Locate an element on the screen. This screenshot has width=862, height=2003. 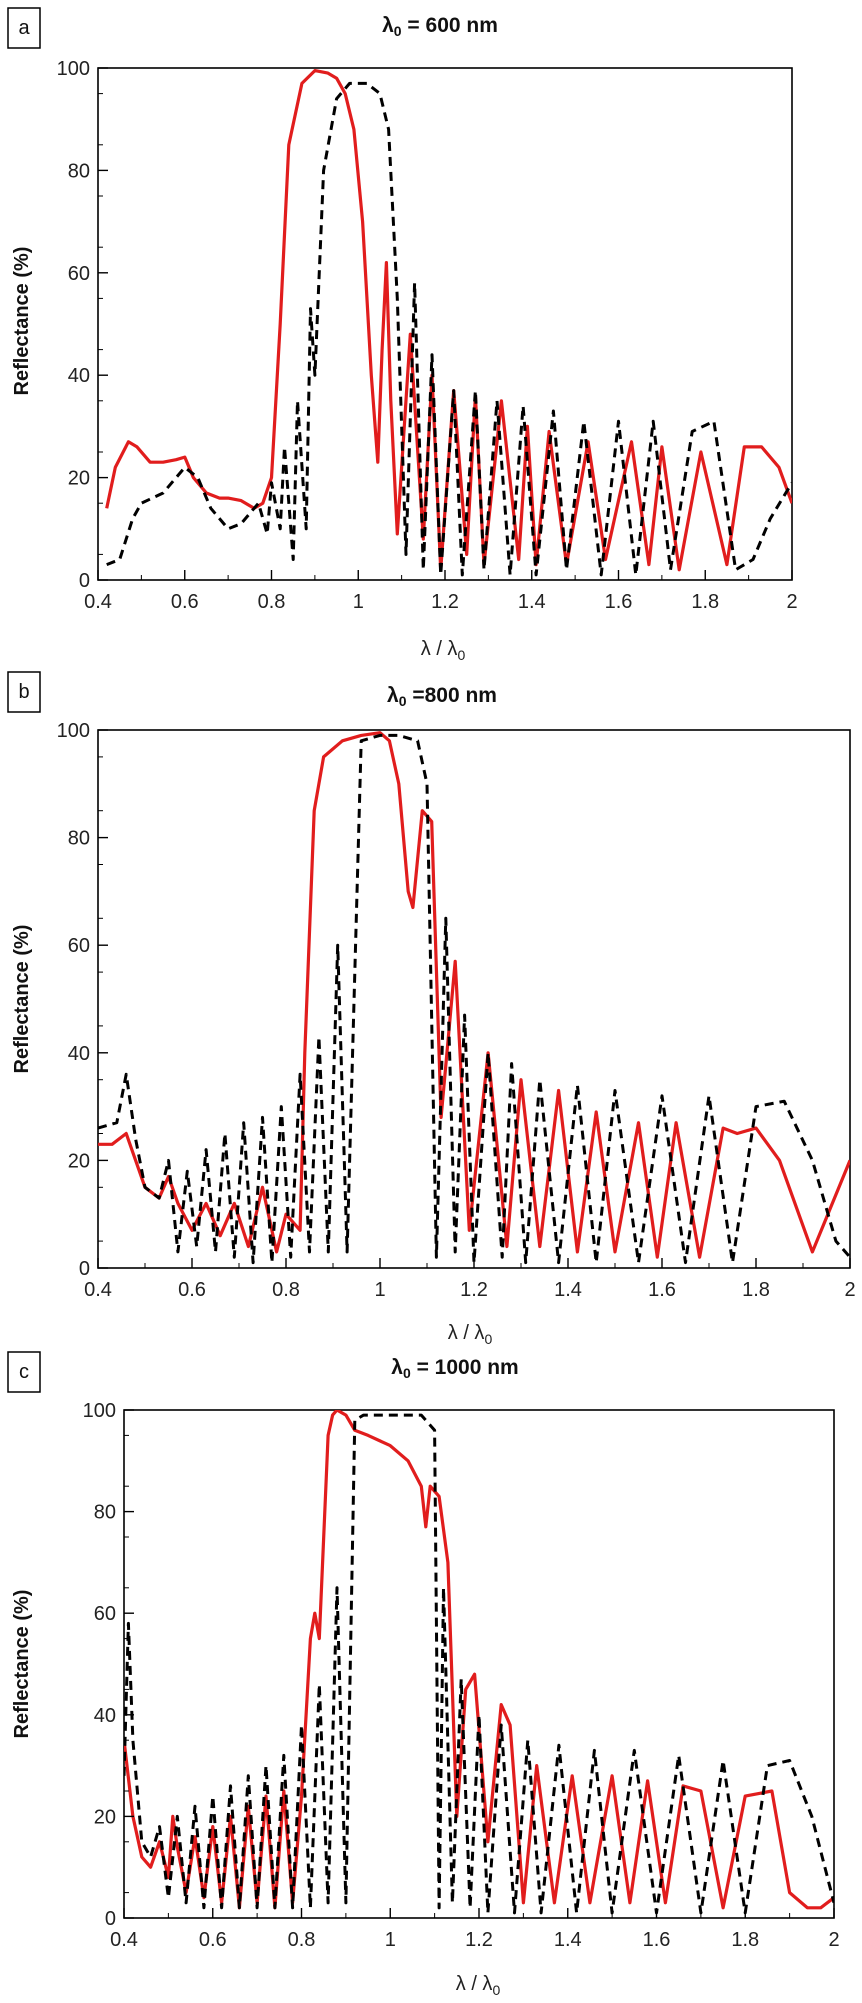
panel-letter: a is located at coordinates (24, 28).